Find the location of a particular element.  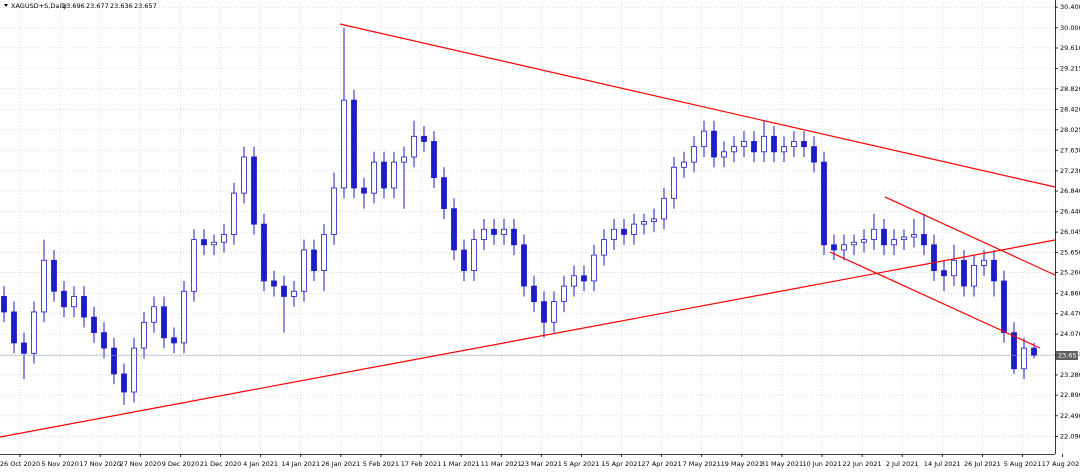

x-tick-label: 5 Apr 2021 is located at coordinates (581, 464).